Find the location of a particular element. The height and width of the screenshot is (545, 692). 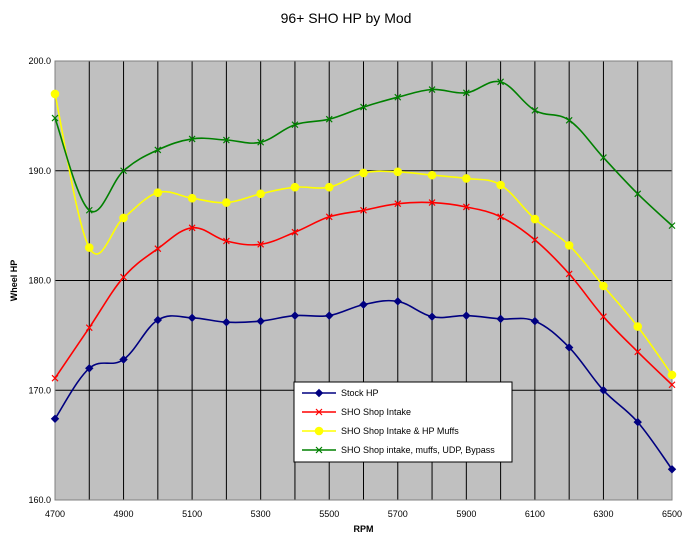

x-tick-label: 4700 is located at coordinates (55, 514).